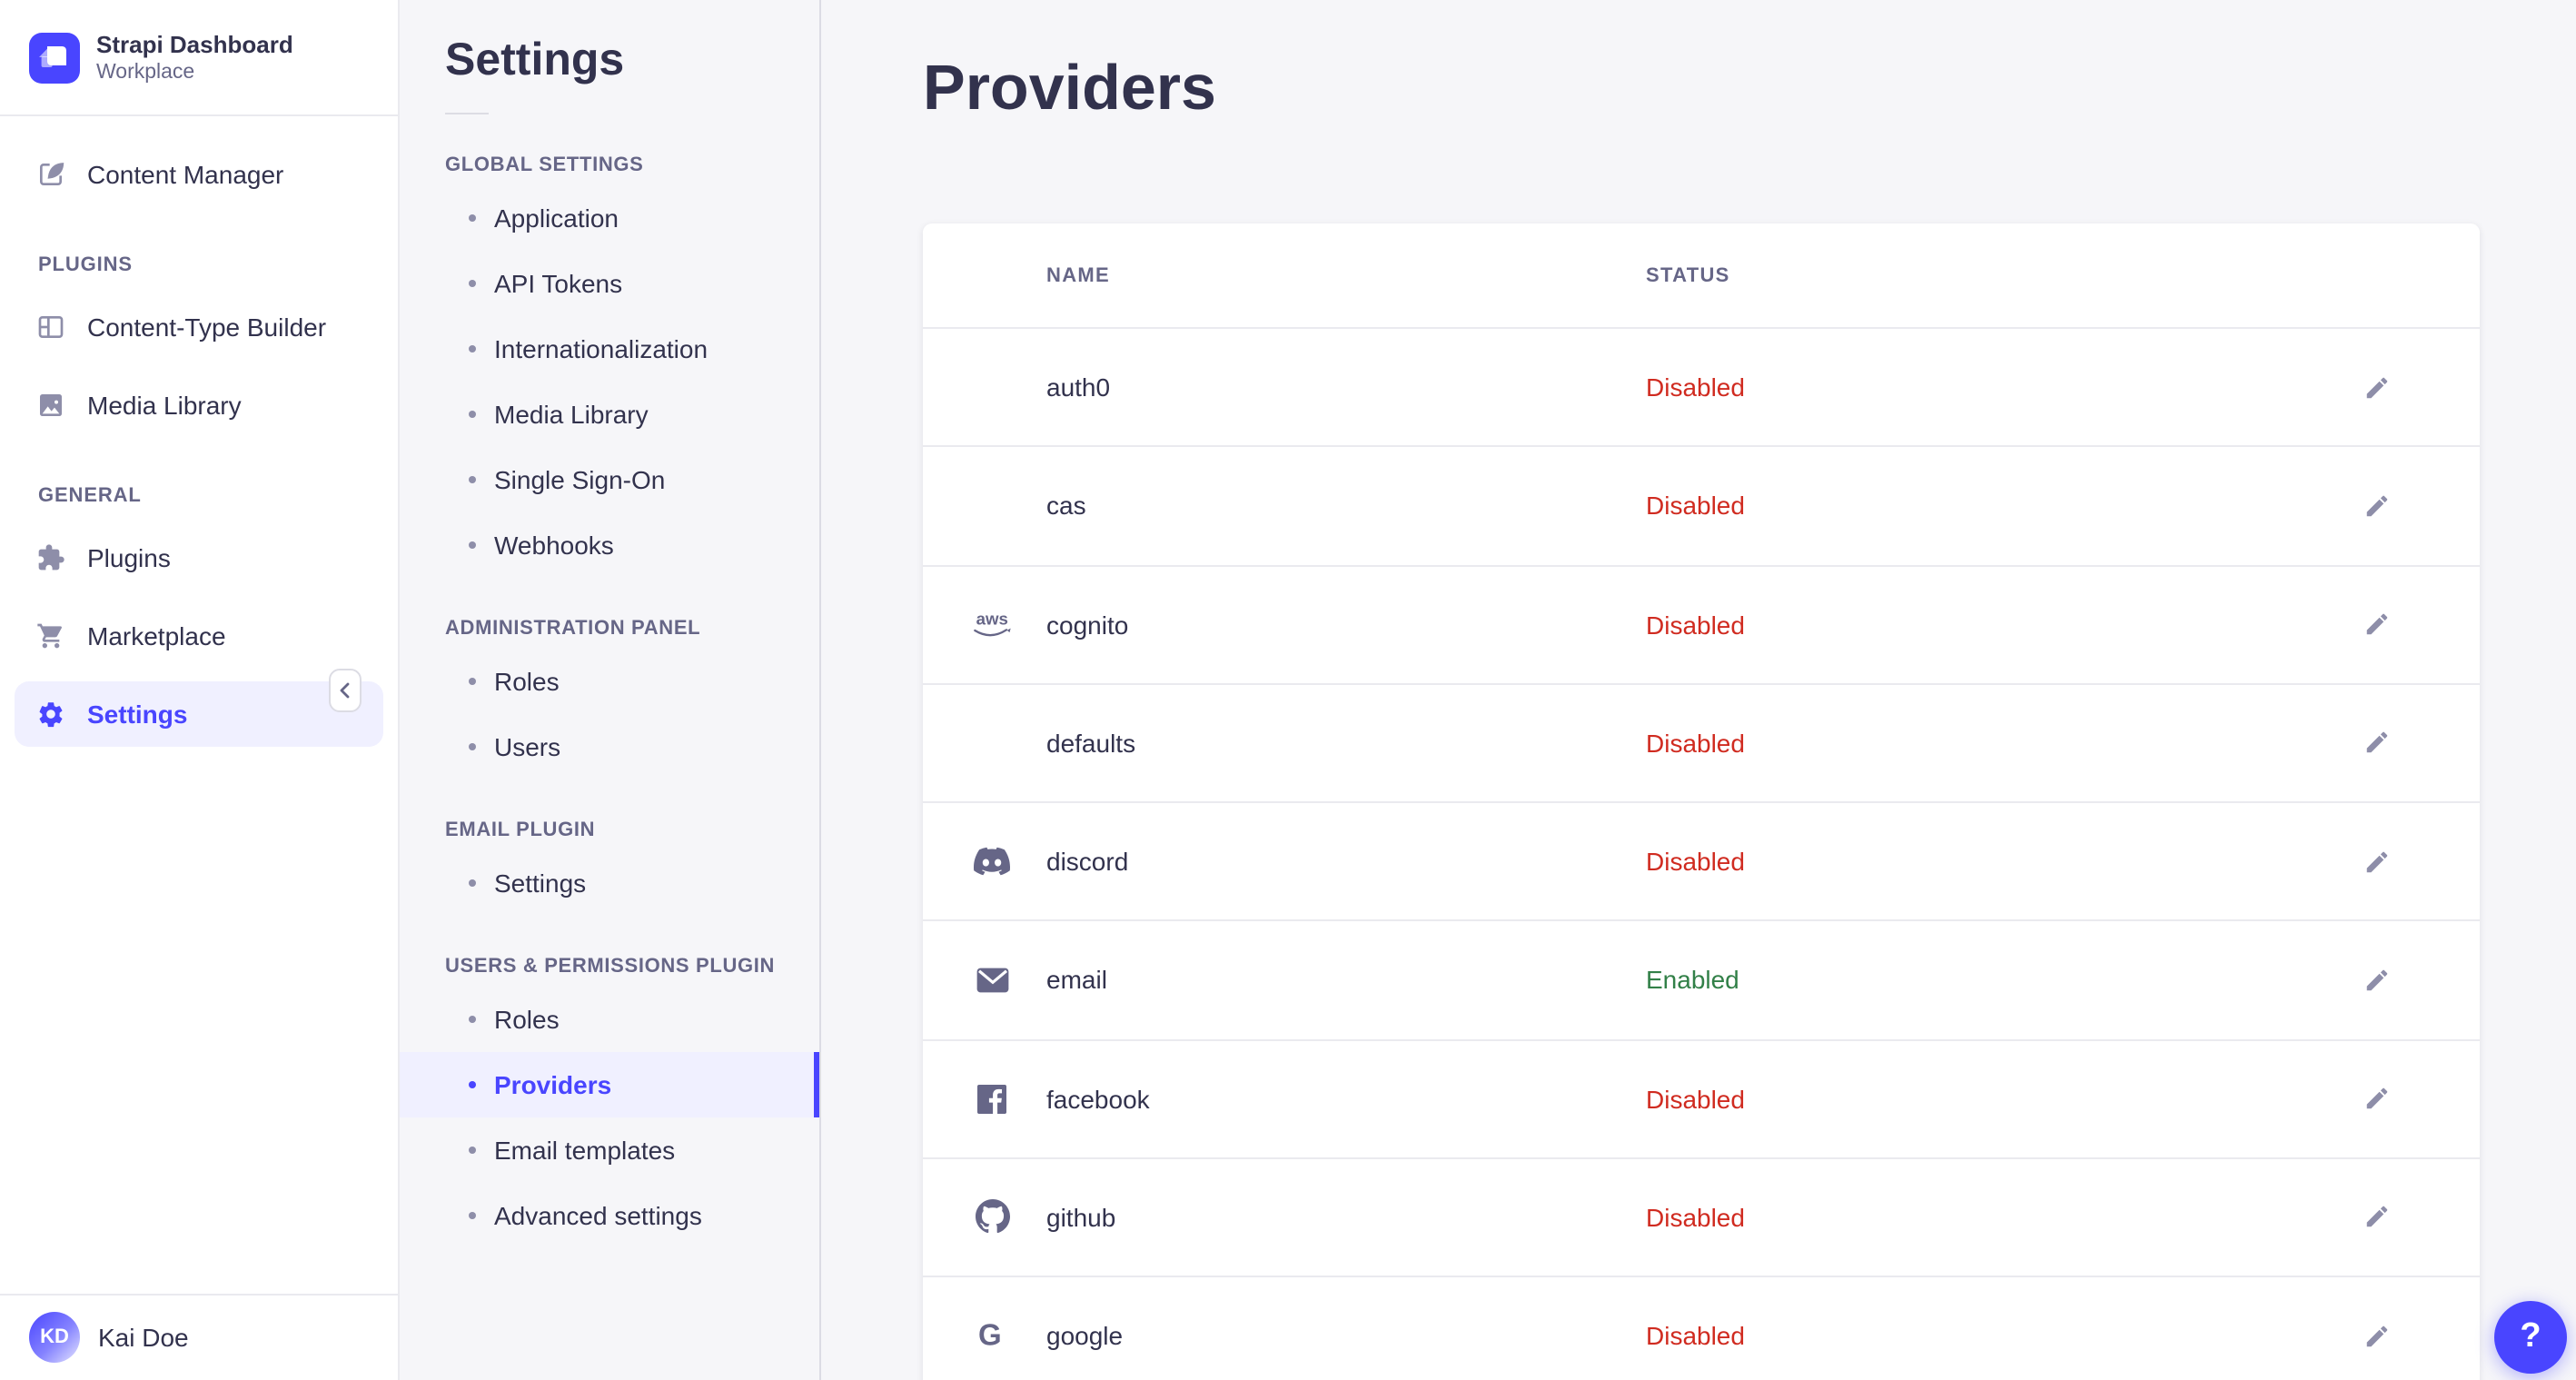 The image size is (2576, 1380). What do you see at coordinates (992, 1098) in the screenshot?
I see `facebook-icon` at bounding box center [992, 1098].